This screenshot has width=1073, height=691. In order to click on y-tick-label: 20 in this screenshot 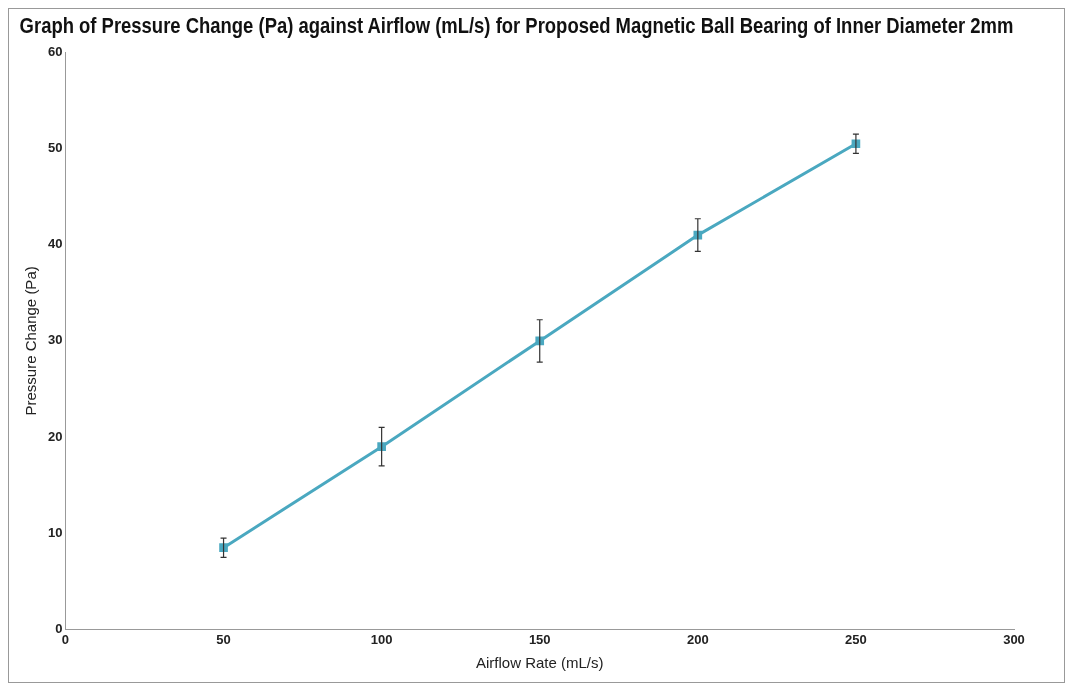, I will do `click(55, 436)`.